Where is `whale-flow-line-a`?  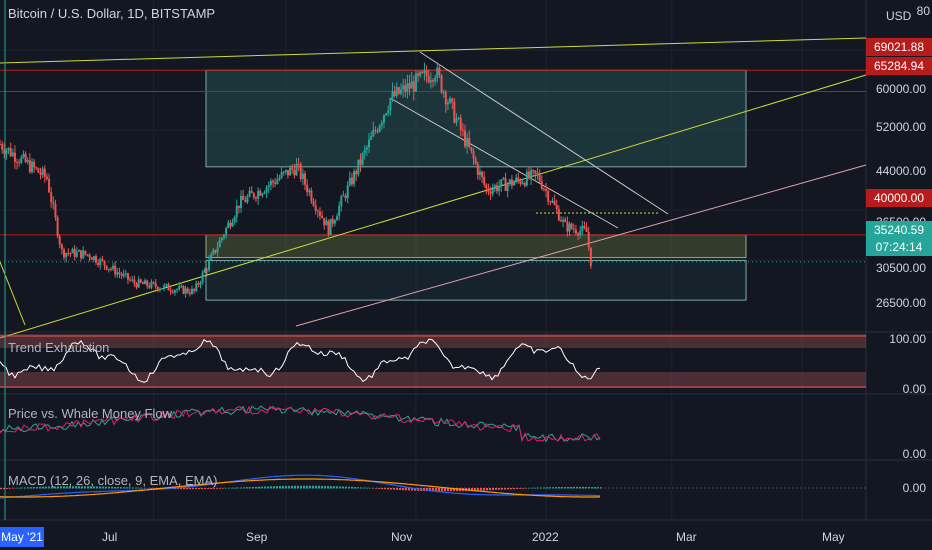
whale-flow-line-a is located at coordinates (300, 424).